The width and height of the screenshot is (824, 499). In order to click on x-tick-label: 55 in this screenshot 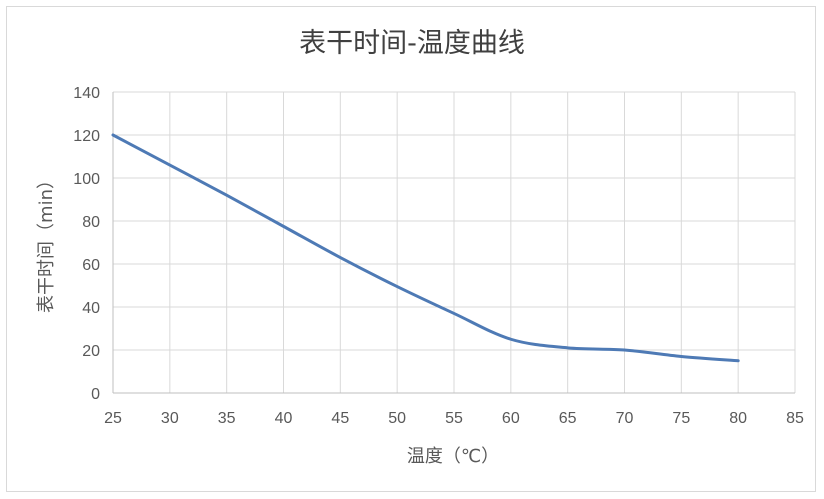, I will do `click(454, 418)`.